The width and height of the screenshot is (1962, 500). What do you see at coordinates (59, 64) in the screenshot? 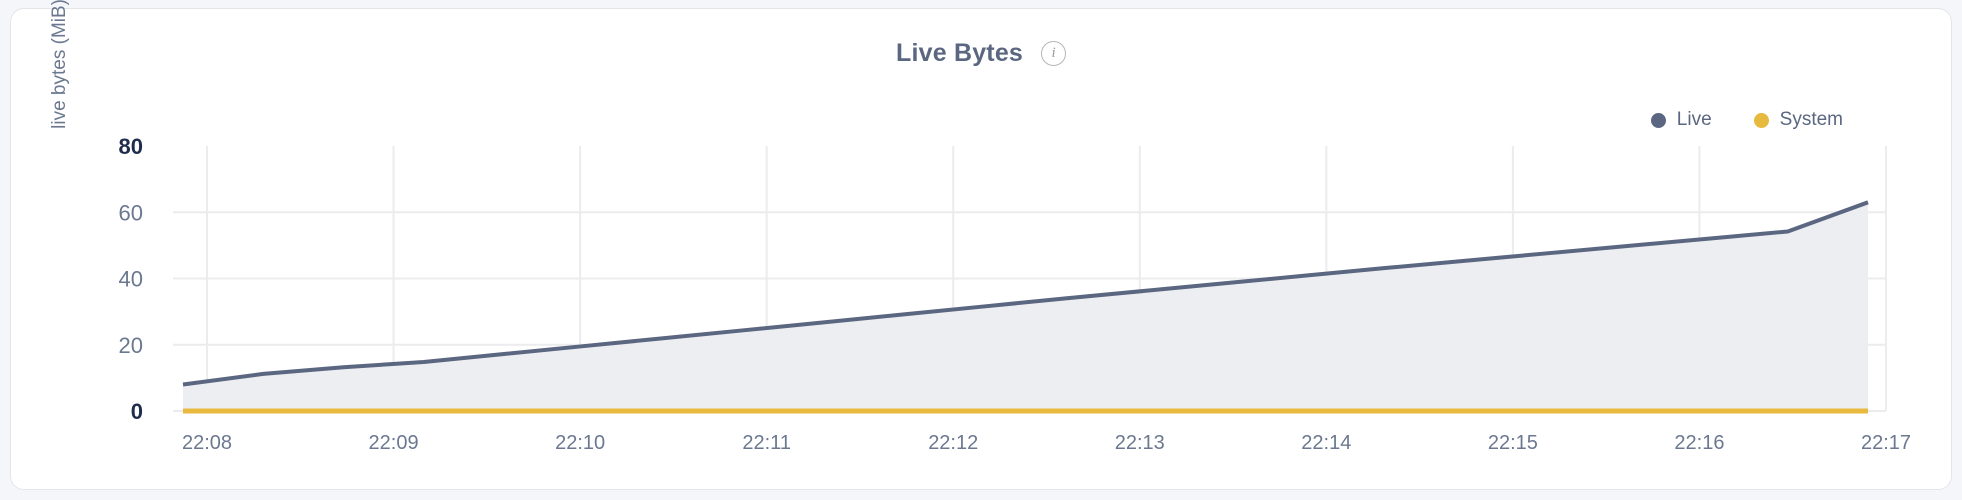
I see `y-axis-title: live bytes (MiB)` at bounding box center [59, 64].